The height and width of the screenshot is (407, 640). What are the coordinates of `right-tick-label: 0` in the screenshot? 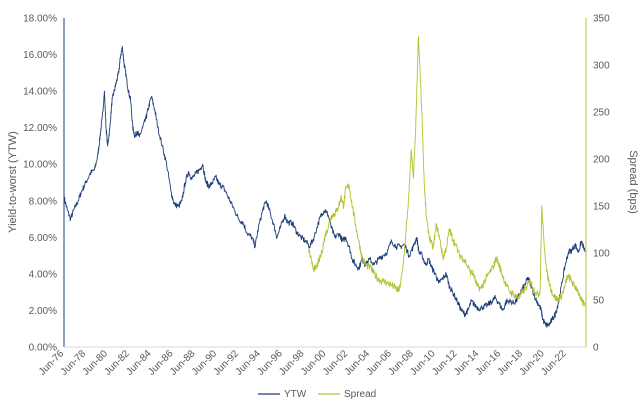 It's located at (596, 348).